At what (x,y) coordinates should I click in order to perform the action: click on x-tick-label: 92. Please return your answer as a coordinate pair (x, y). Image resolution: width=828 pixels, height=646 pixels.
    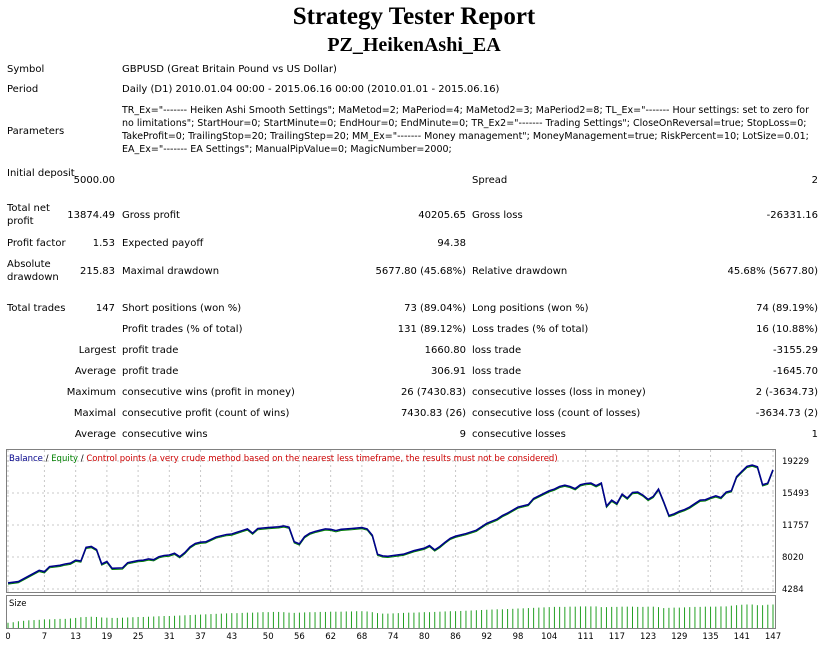
    Looking at the image, I should click on (486, 637).